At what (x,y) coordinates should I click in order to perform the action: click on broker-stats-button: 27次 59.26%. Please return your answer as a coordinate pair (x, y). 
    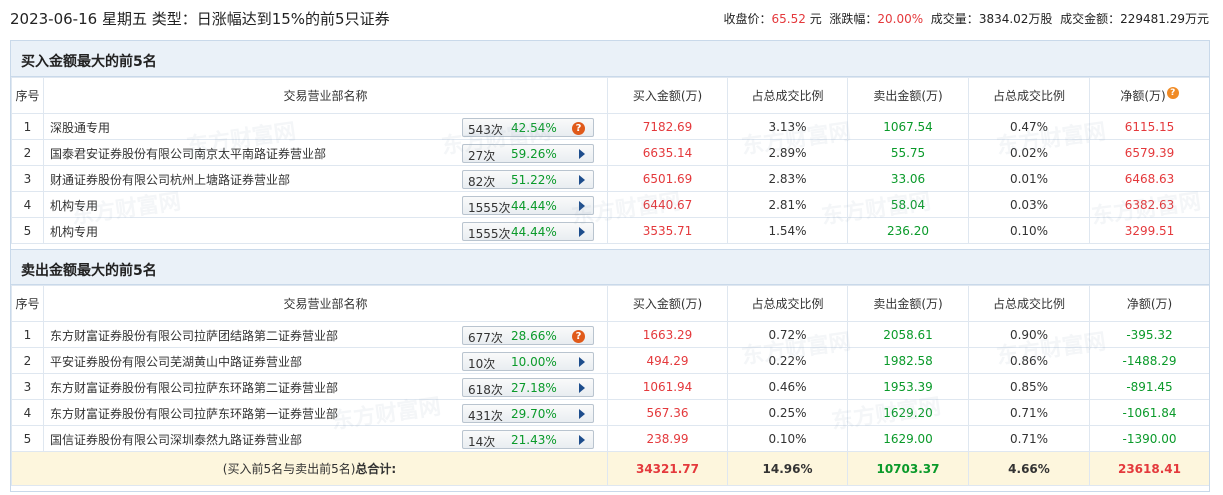
    Looking at the image, I should click on (528, 153).